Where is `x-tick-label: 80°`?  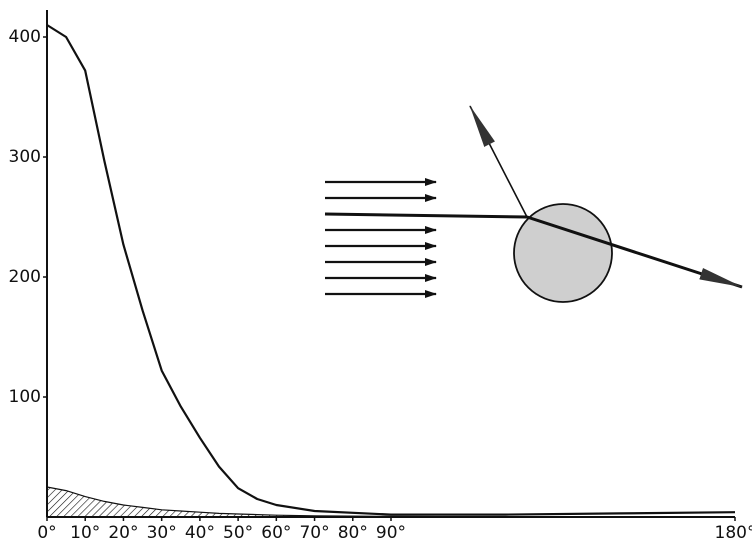
x-tick-label: 80° is located at coordinates (353, 533).